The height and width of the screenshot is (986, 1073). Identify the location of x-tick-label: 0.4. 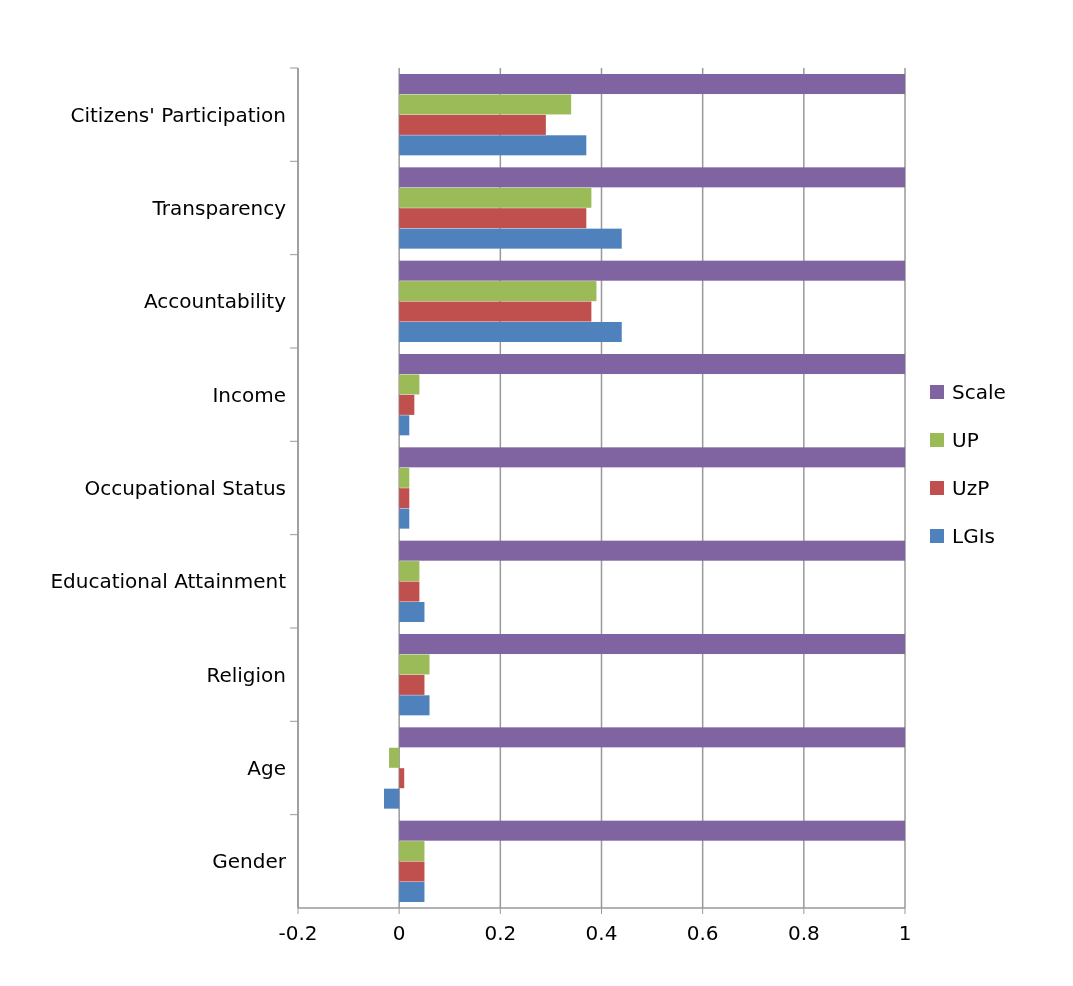
(601, 933).